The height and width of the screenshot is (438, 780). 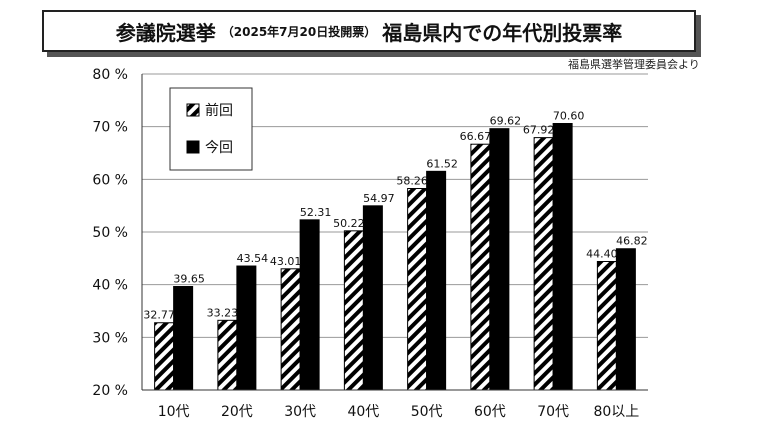 What do you see at coordinates (110, 180) in the screenshot?
I see `y-tick-label: 60 %` at bounding box center [110, 180].